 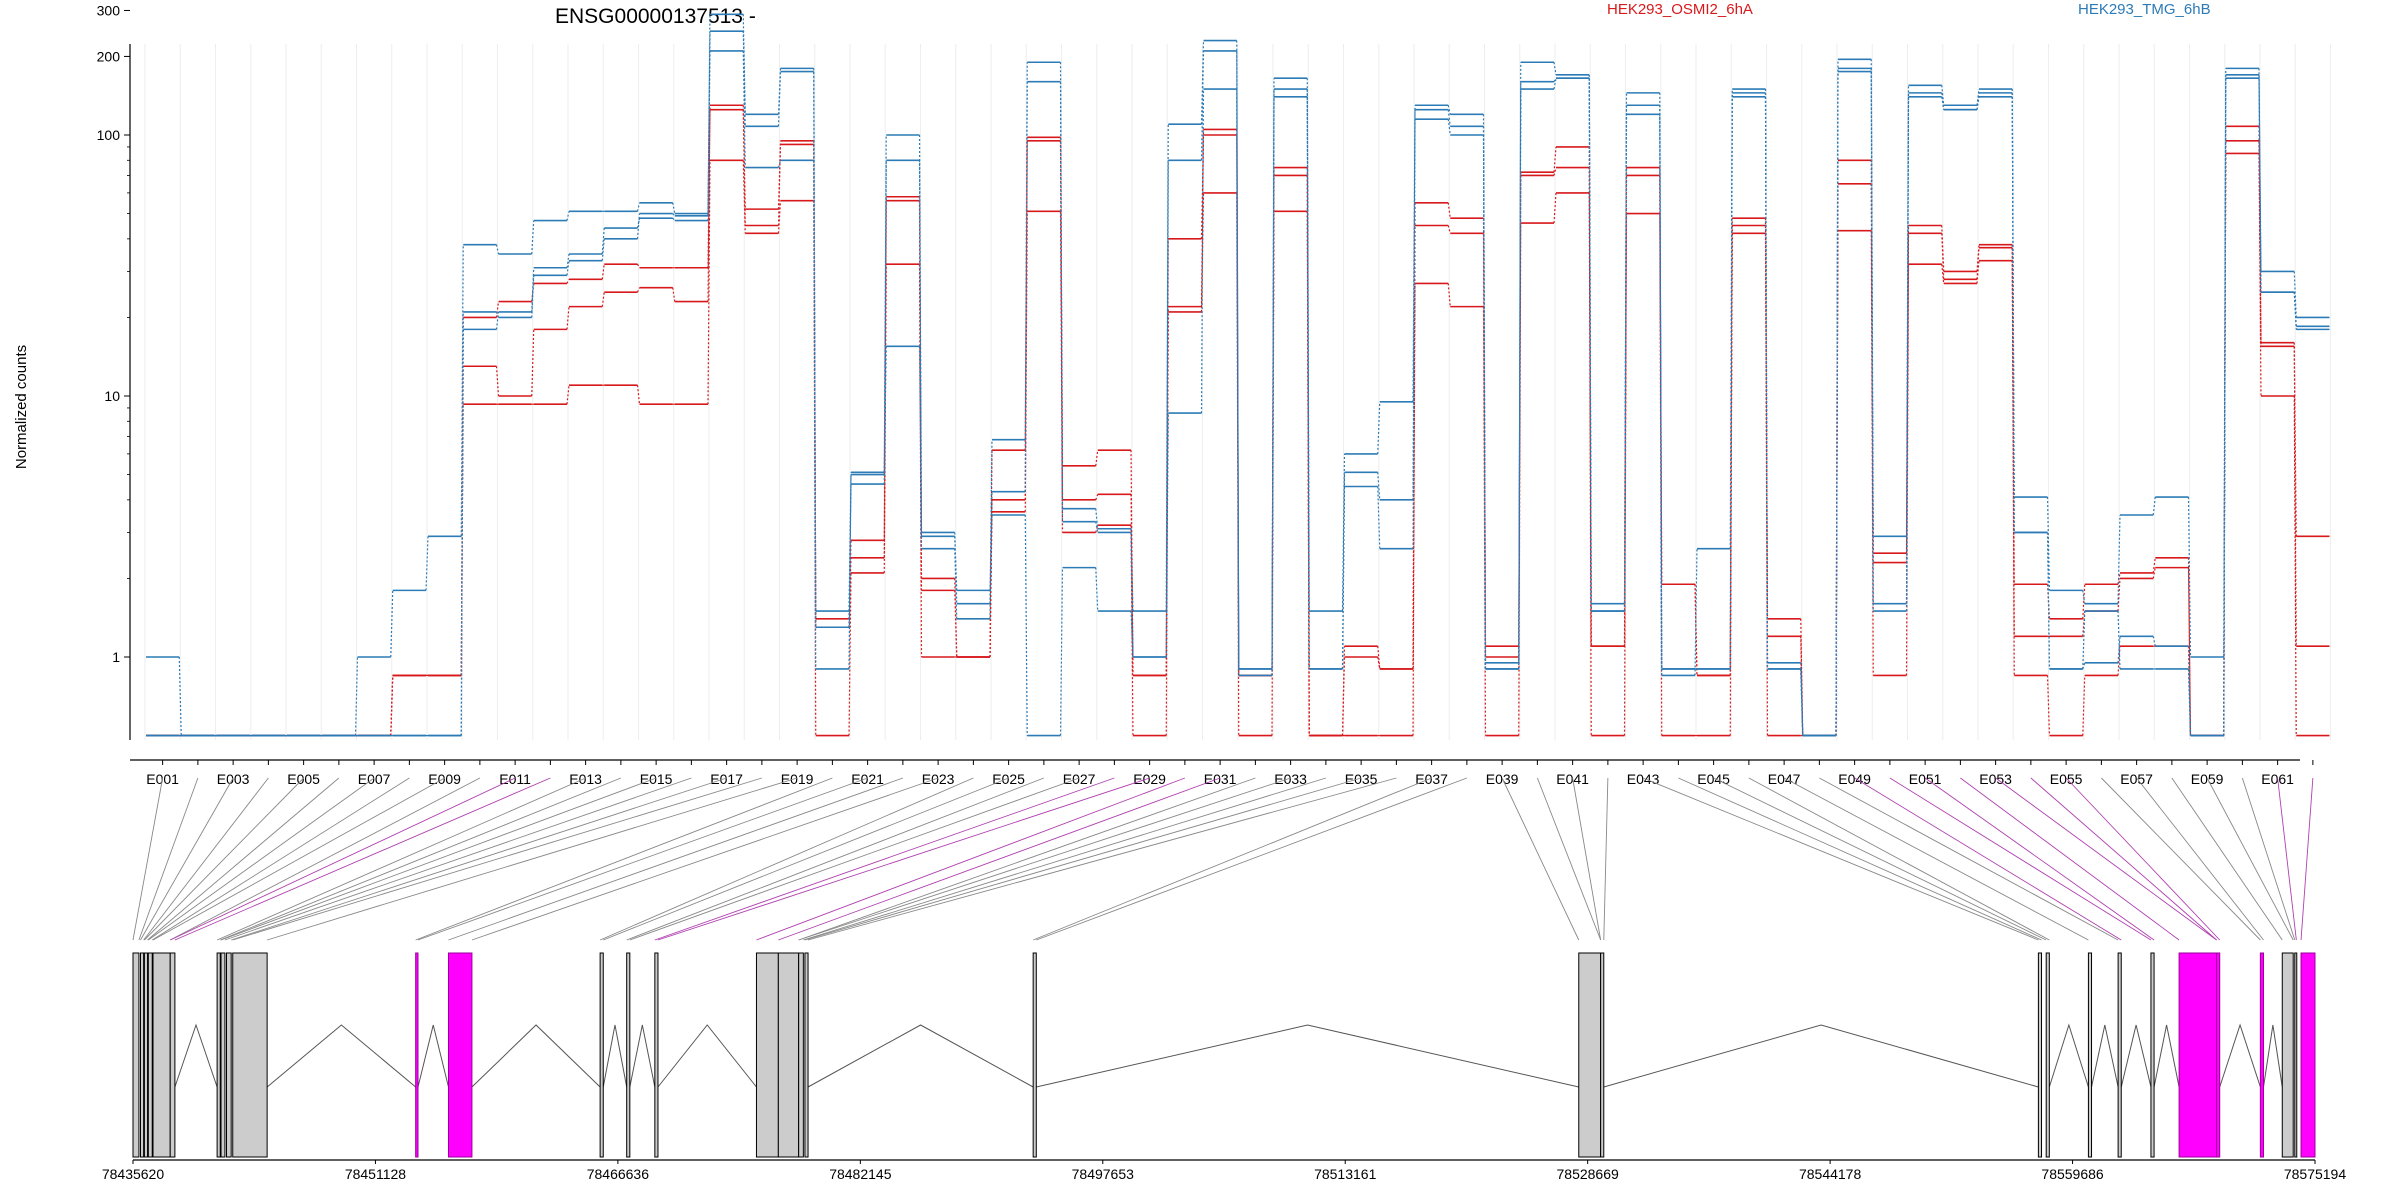 What do you see at coordinates (726, 779) in the screenshot?
I see `exon-tick-label: E017` at bounding box center [726, 779].